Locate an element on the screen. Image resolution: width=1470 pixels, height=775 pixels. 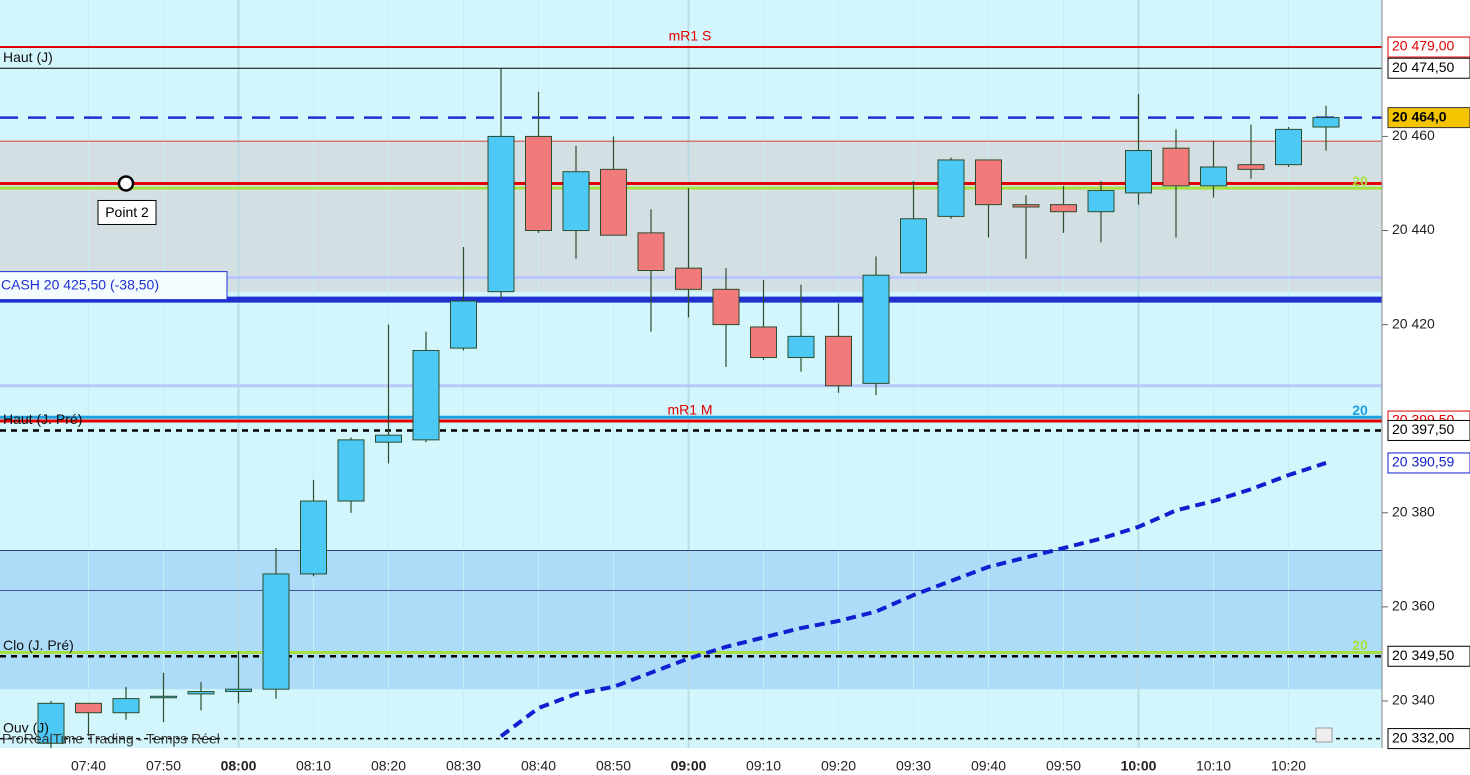
level-label: 20 349,50 is located at coordinates (1423, 655).